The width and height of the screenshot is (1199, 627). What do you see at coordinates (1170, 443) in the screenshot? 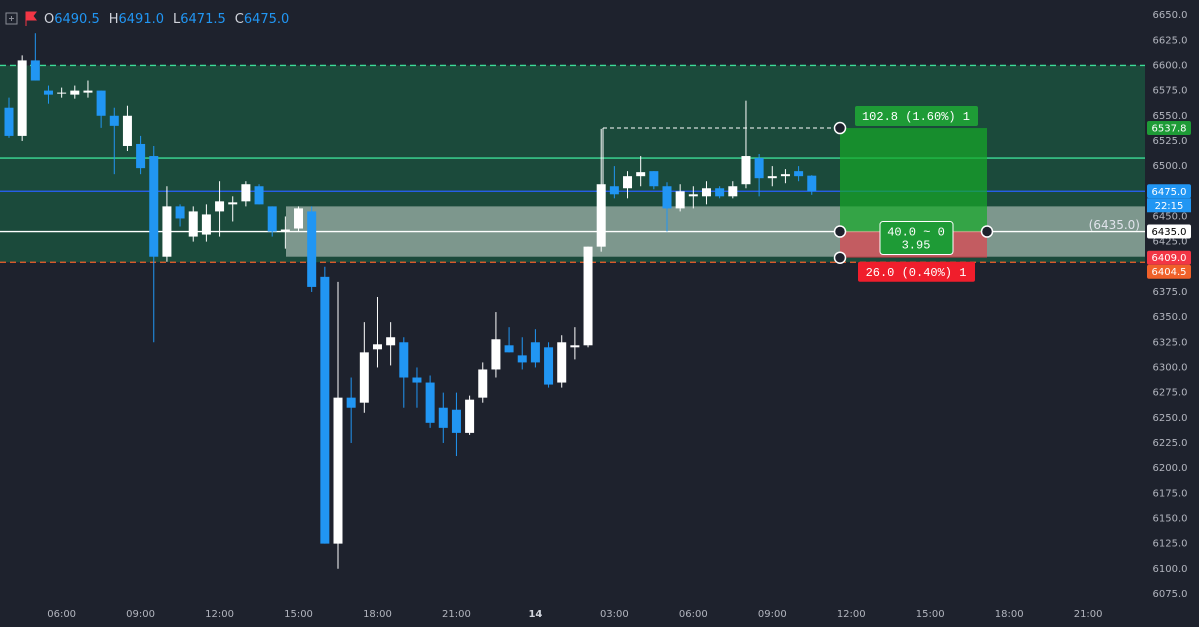
I see `y-tick-label: 6225.0` at bounding box center [1170, 443].